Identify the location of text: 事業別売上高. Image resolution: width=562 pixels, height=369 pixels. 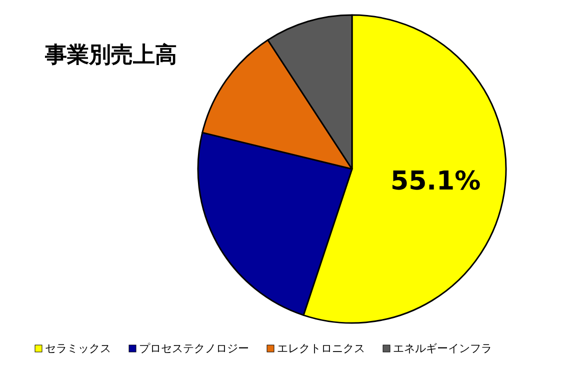
(110, 55).